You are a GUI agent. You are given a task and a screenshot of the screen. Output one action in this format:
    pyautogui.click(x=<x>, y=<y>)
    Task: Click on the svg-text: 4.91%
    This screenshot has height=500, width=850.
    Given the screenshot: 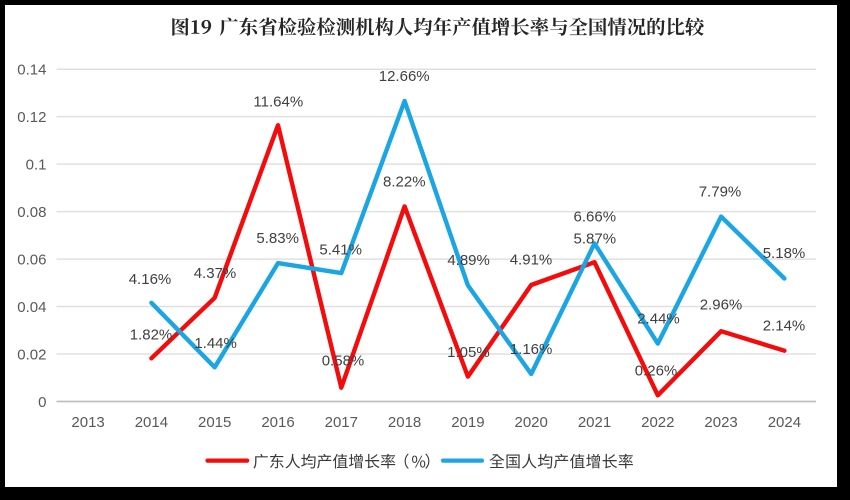 What is the action you would take?
    pyautogui.click(x=531, y=260)
    